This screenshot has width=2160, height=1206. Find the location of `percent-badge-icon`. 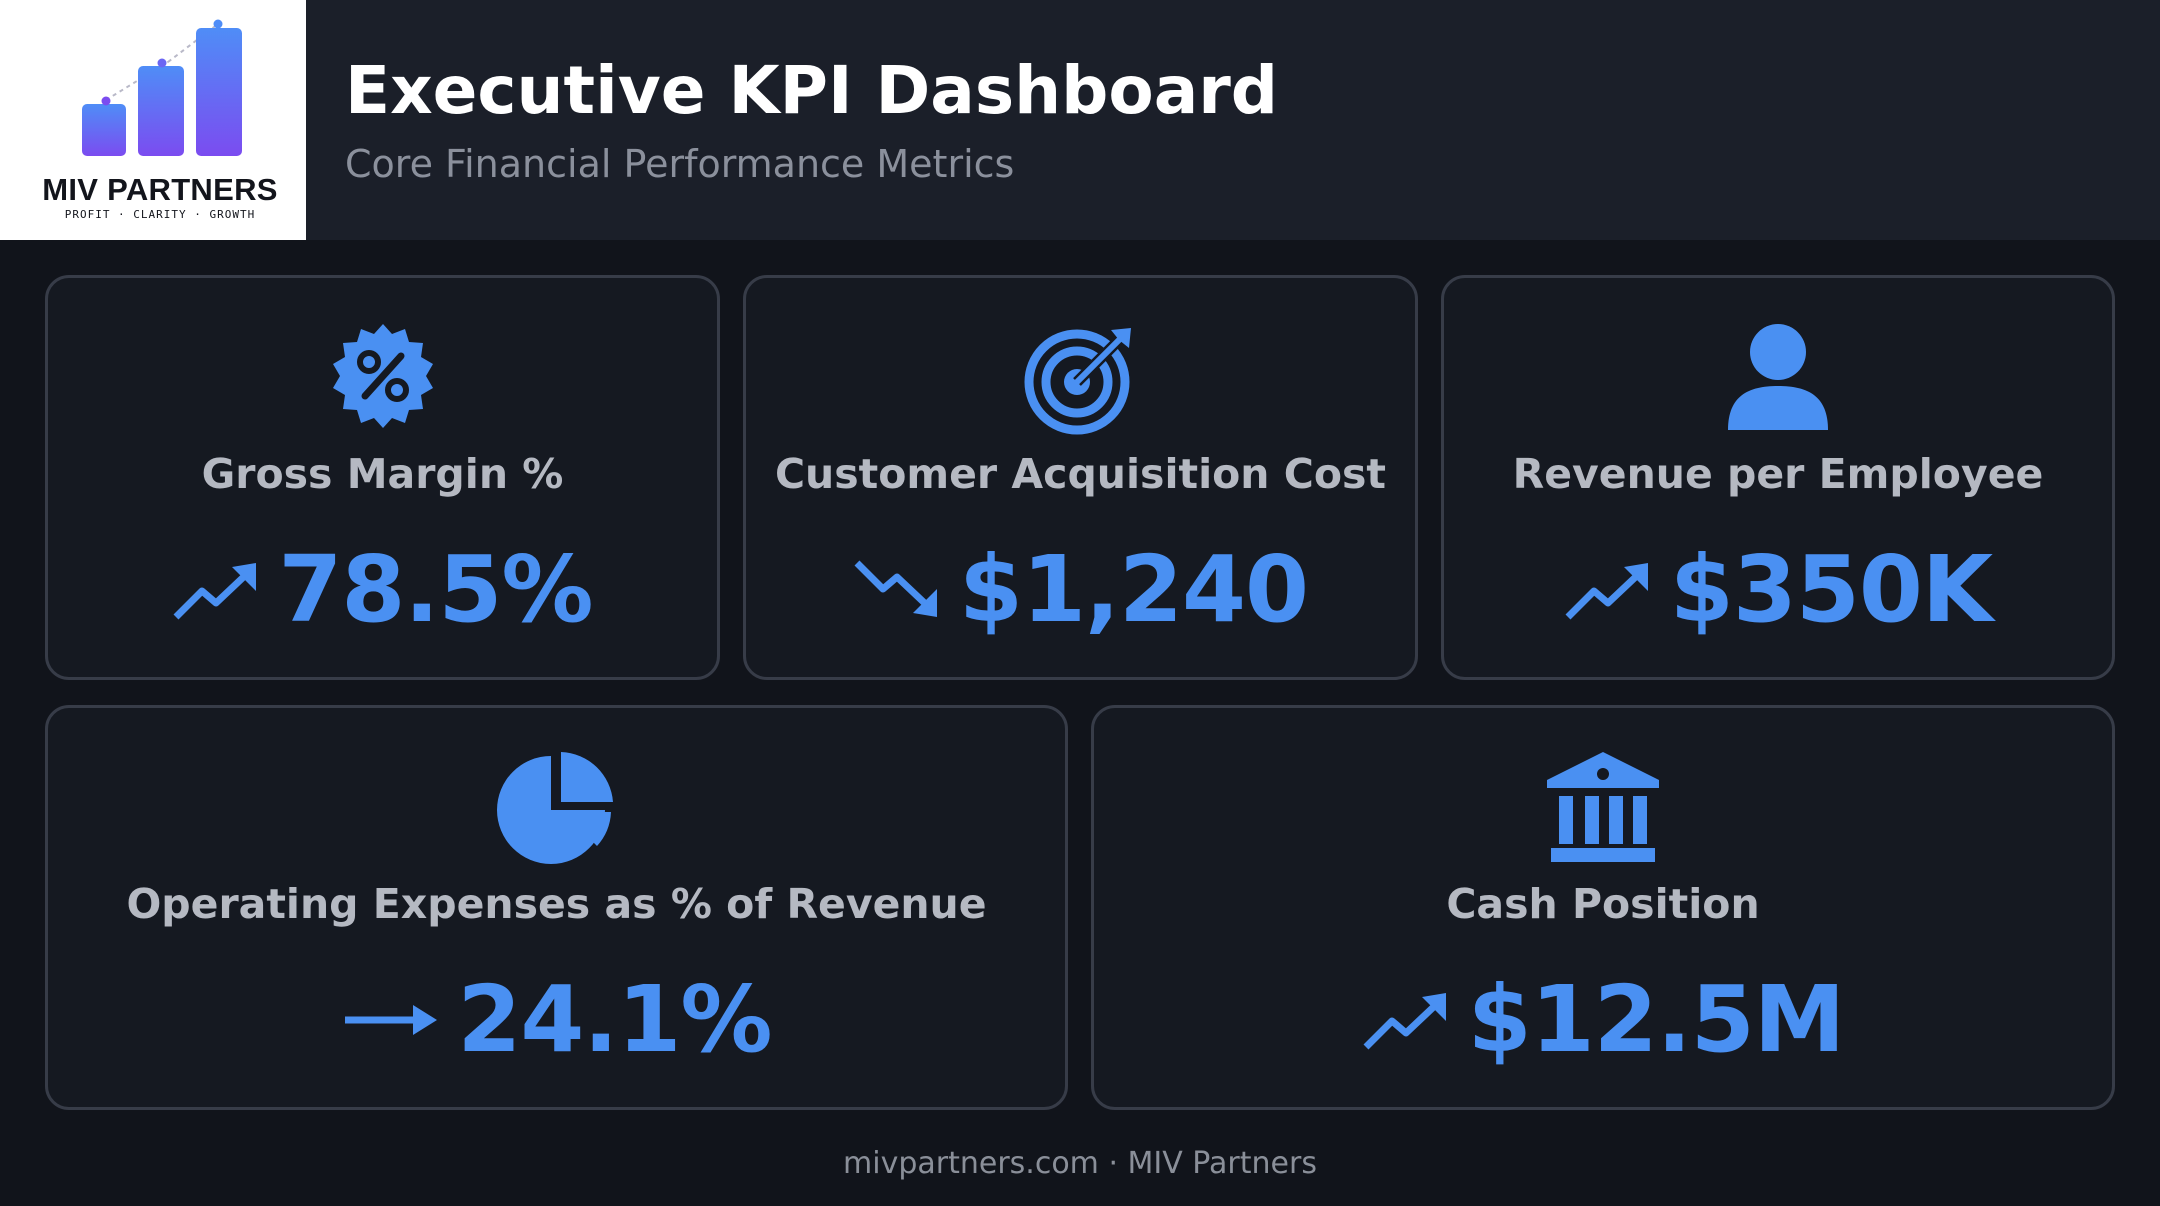

percent-badge-icon is located at coordinates (382, 376).